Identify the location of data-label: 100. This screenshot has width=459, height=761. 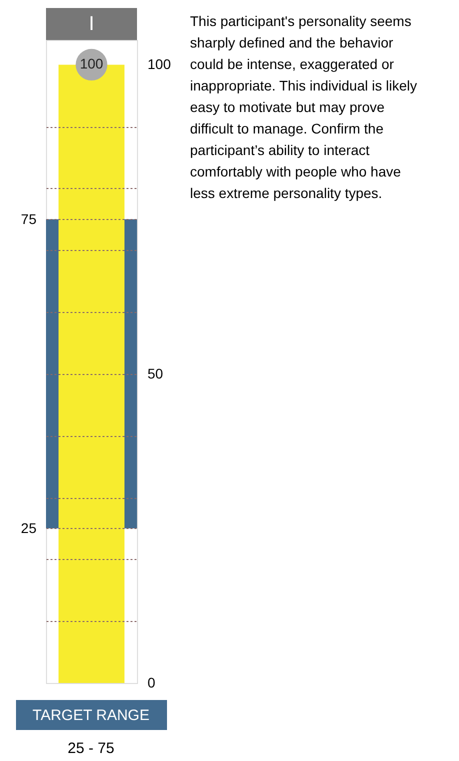
(92, 64).